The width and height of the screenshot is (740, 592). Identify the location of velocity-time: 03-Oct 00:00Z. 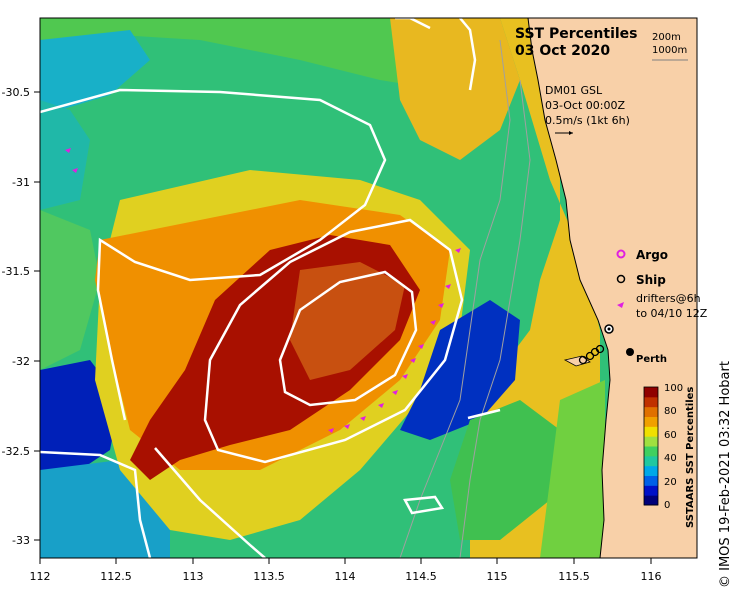
(585, 105).